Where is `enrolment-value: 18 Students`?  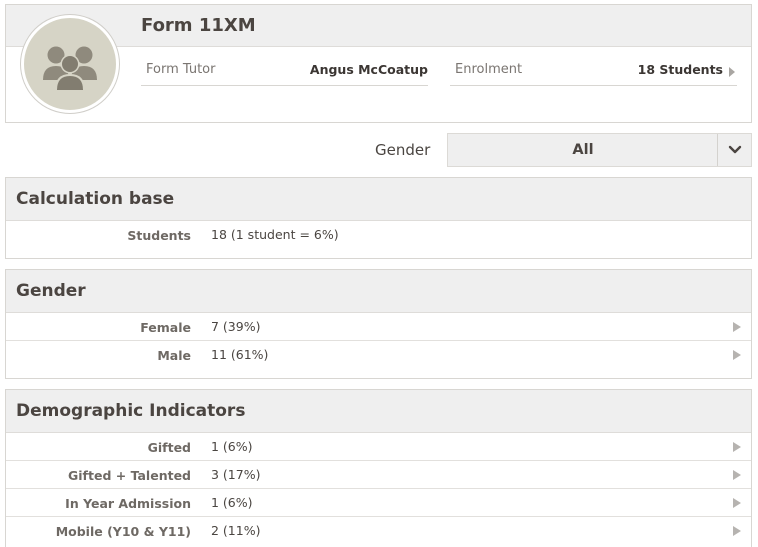
enrolment-value: 18 Students is located at coordinates (680, 69).